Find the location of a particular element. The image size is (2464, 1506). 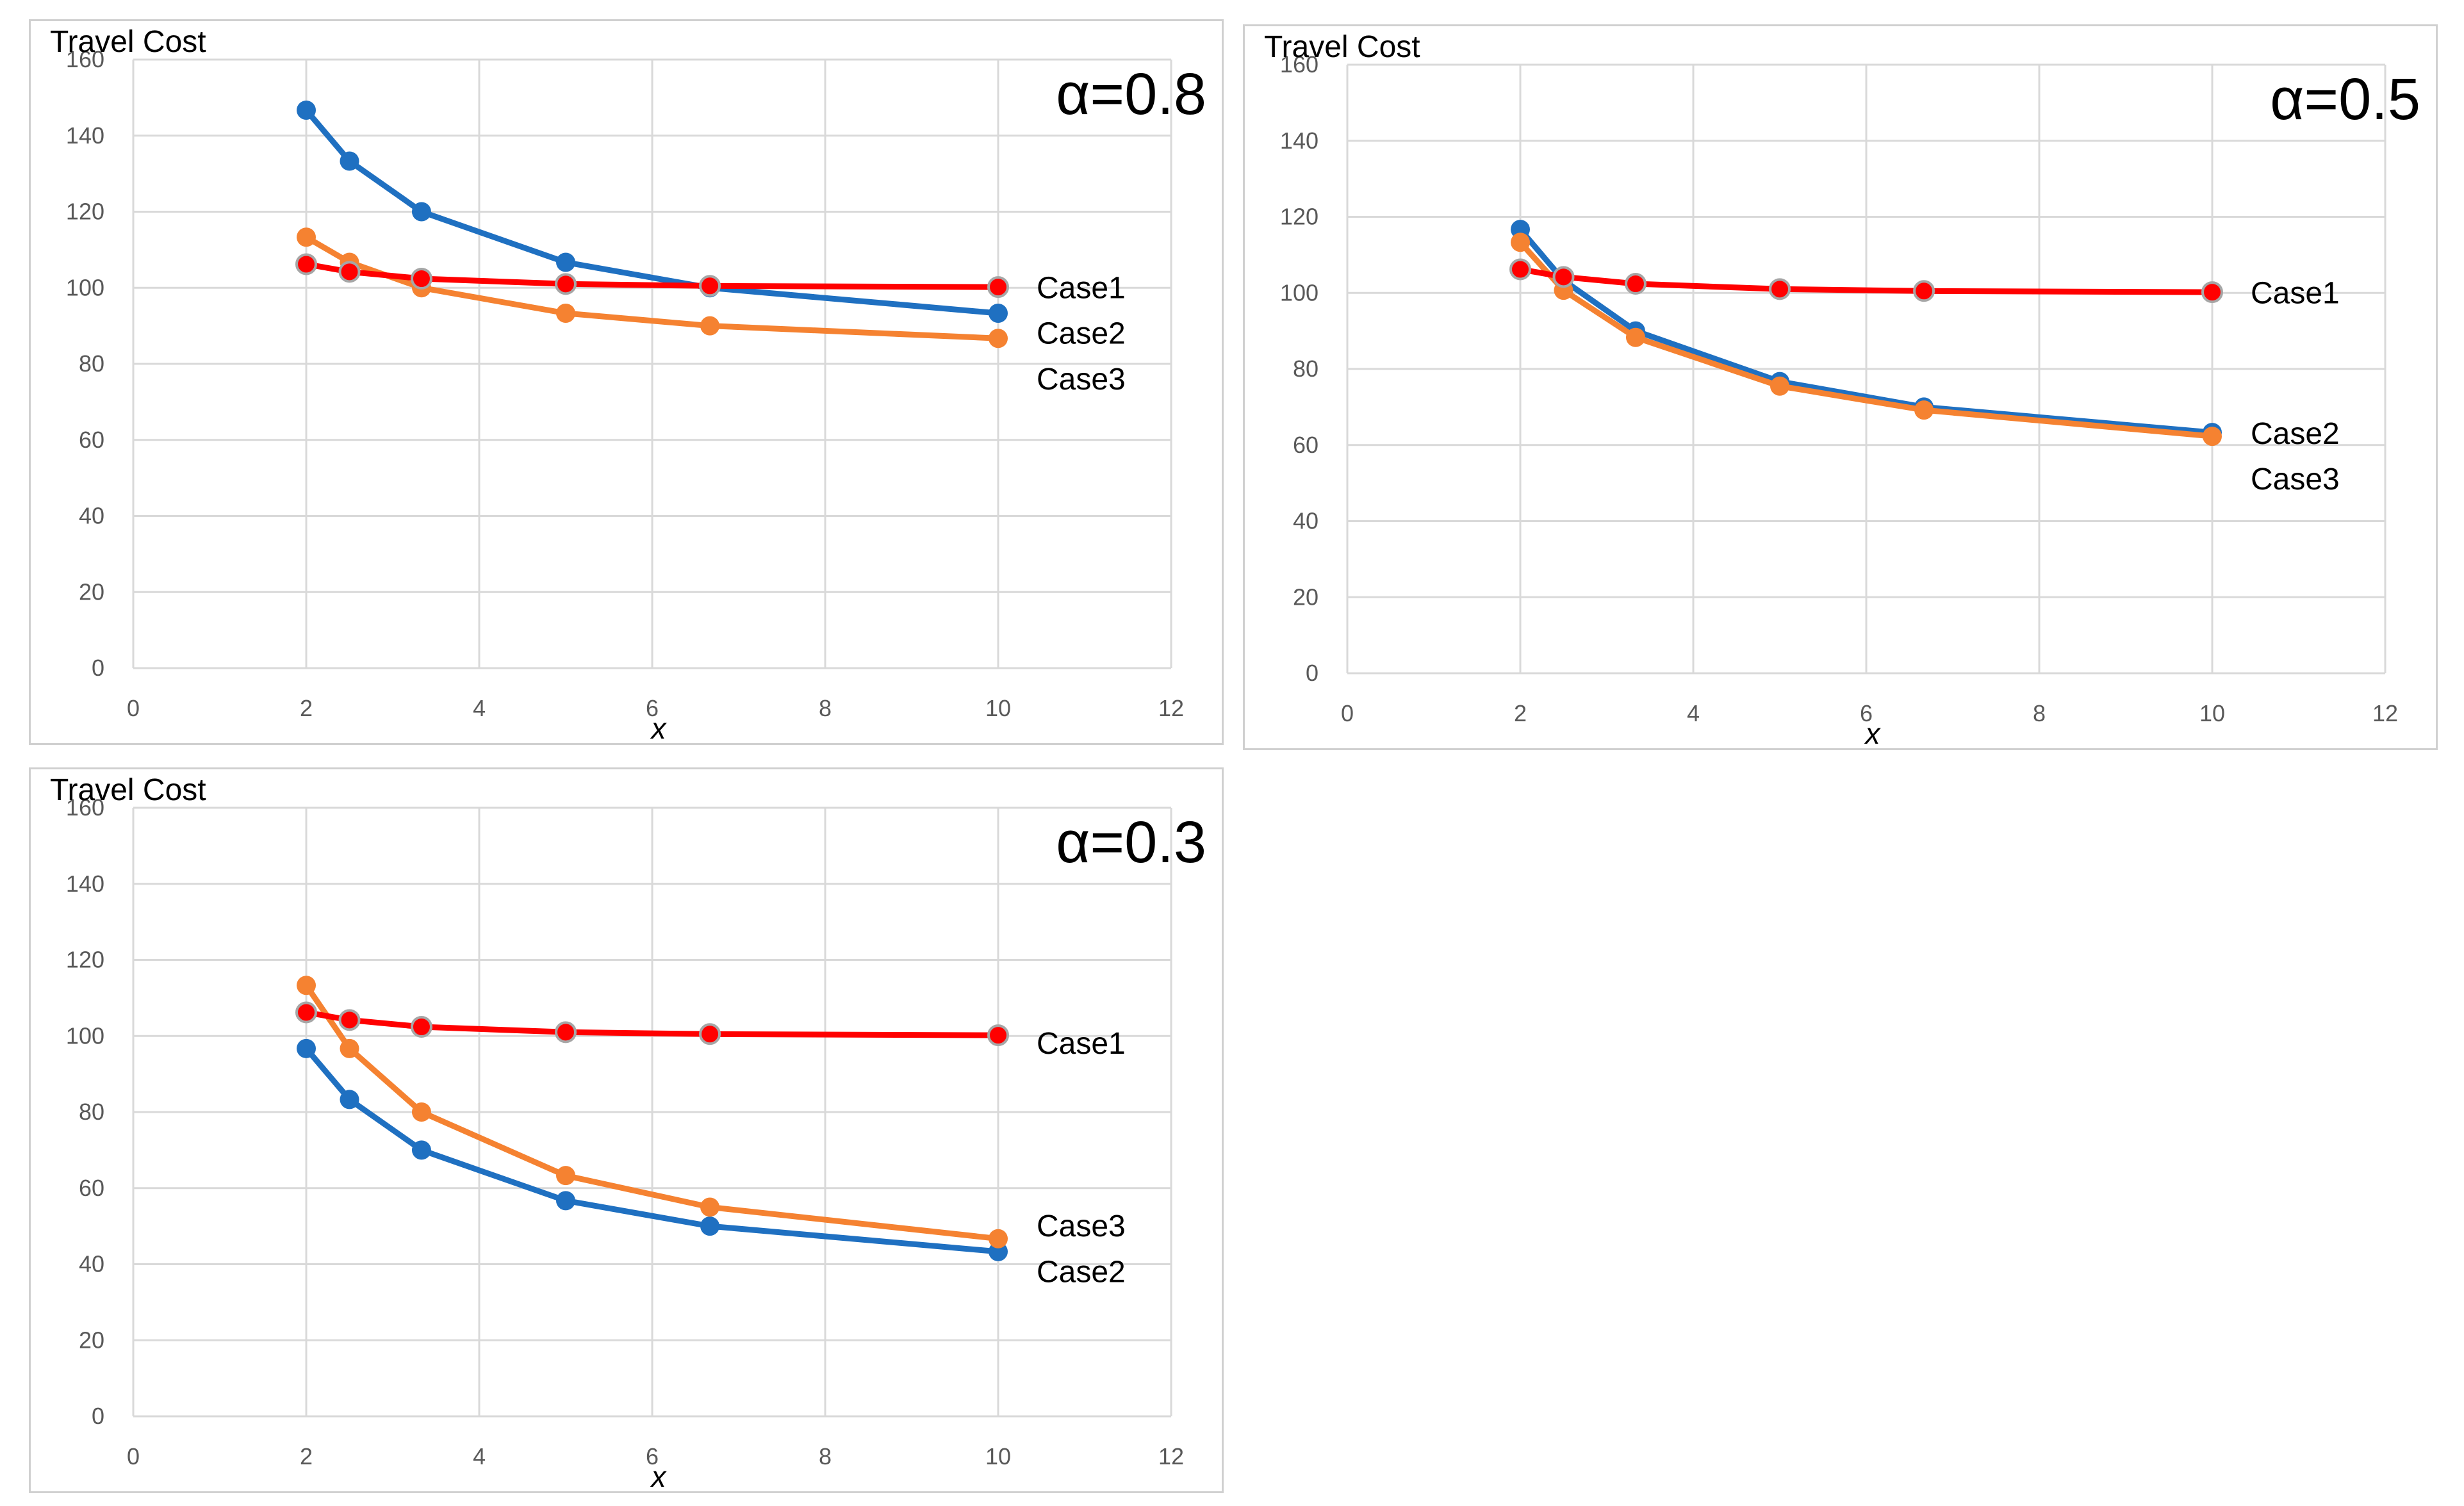

series-line-case3 is located at coordinates (652, 1112).